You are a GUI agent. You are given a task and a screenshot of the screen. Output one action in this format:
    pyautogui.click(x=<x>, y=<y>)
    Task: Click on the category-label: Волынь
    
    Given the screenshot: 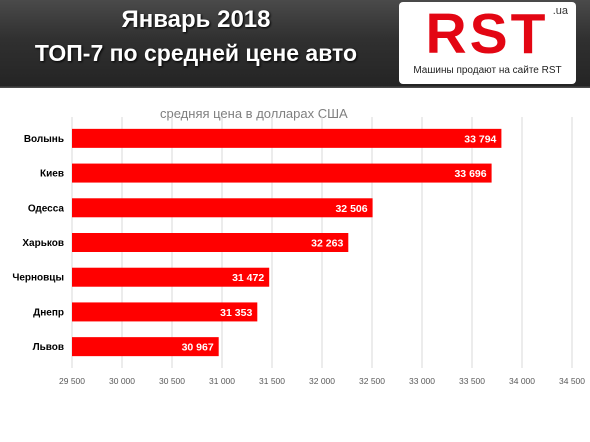 What is the action you would take?
    pyautogui.click(x=44, y=139)
    